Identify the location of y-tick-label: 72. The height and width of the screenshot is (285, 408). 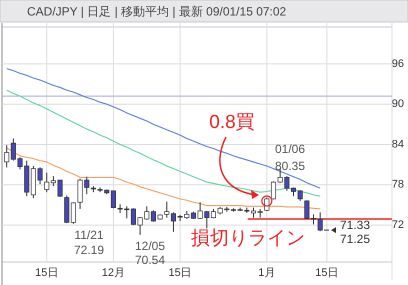
(398, 224).